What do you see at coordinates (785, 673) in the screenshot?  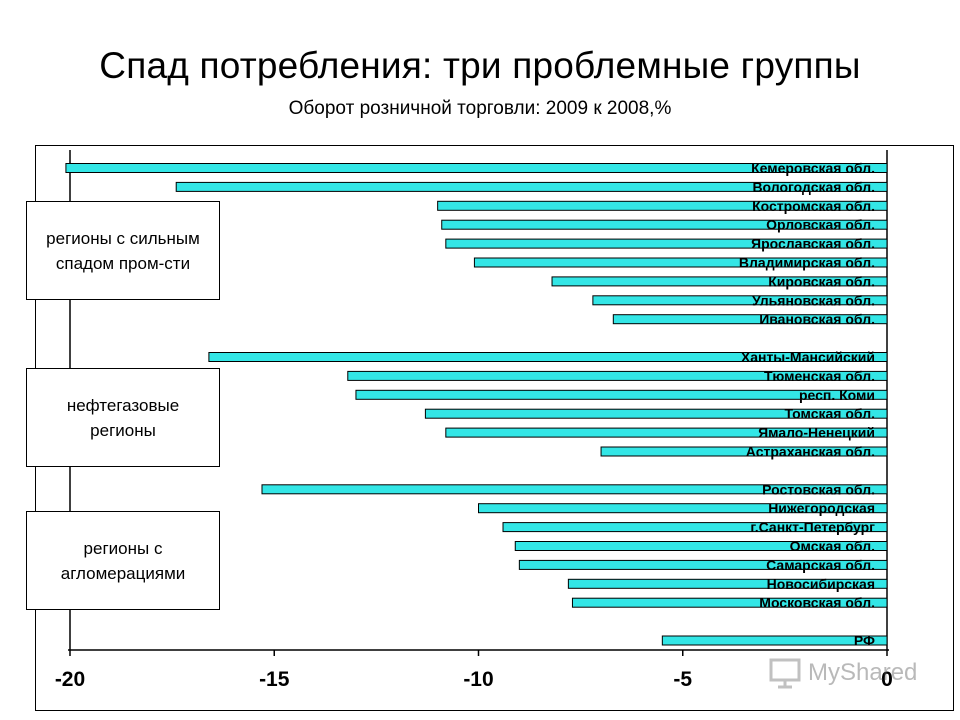 I see `presentation-icon` at bounding box center [785, 673].